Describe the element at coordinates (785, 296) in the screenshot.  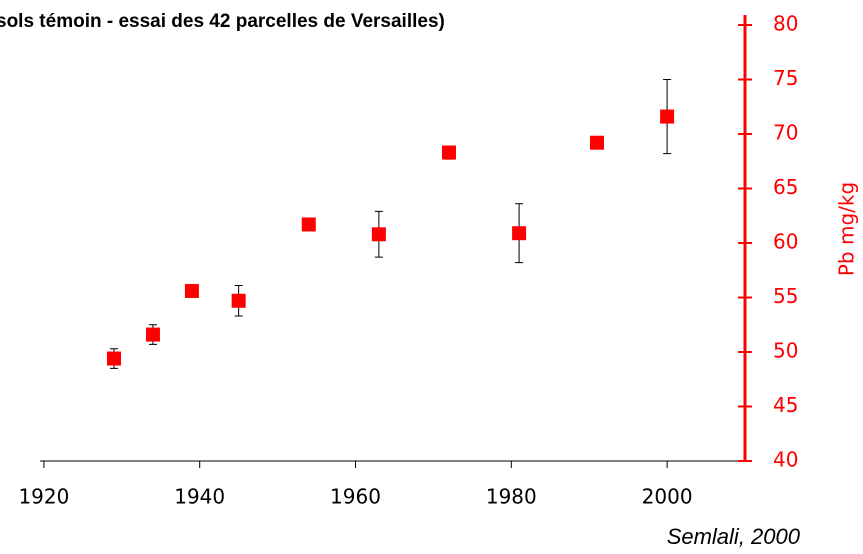
I see `y-tick-label: 55` at that location.